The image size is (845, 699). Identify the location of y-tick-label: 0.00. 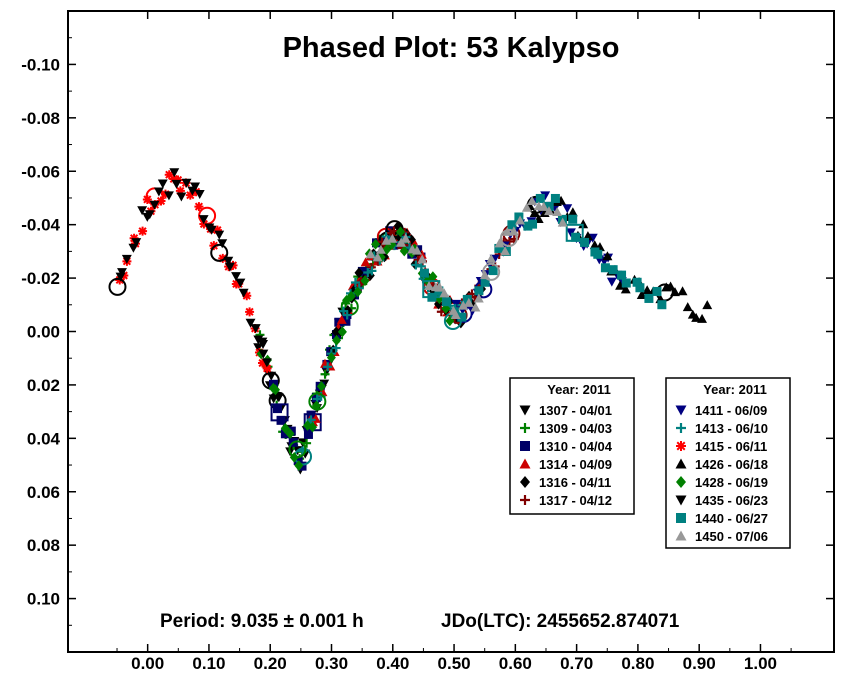
(43, 332).